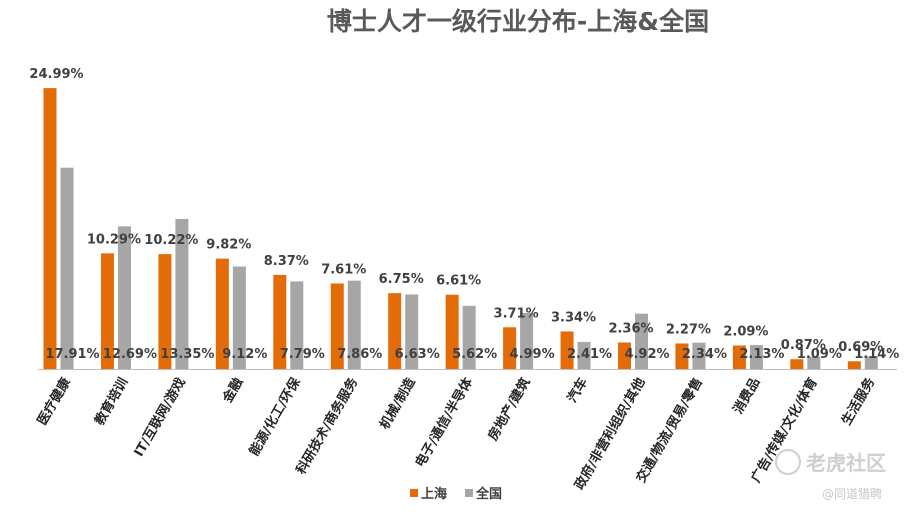  I want to click on category-label-3: 金融, so click(232, 390).